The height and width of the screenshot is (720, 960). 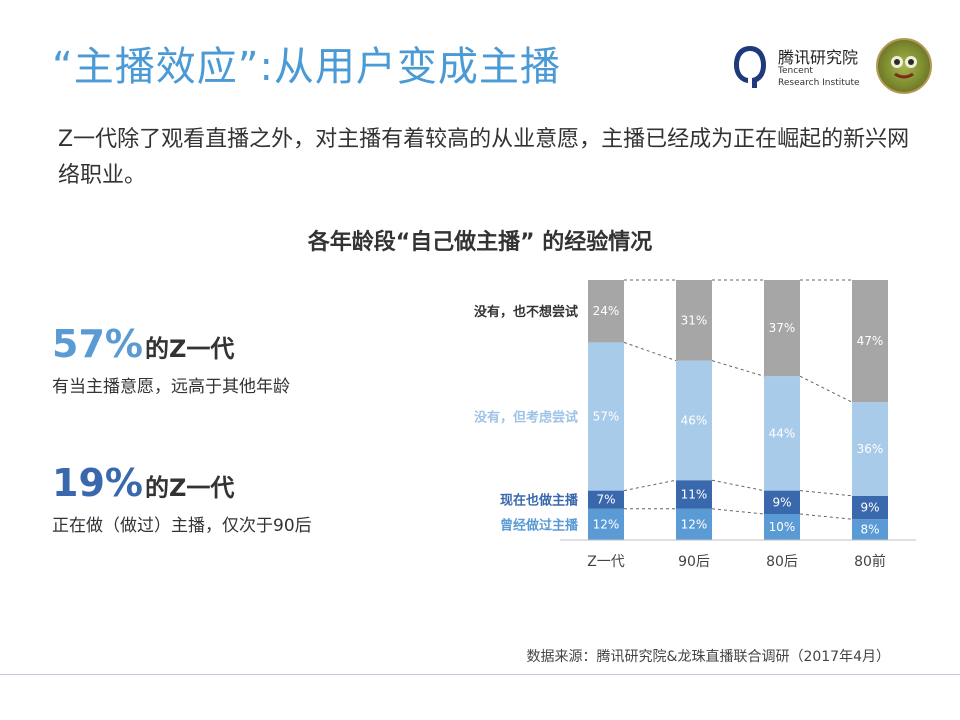 I want to click on value-label: 10%, so click(x=782, y=527).